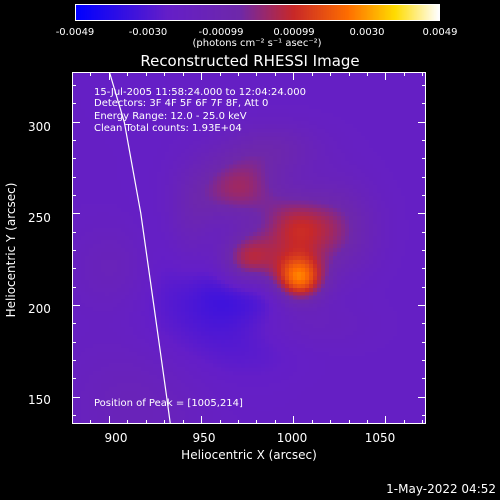  Describe the element at coordinates (39, 400) in the screenshot. I see `y-tick-label: 150` at that location.